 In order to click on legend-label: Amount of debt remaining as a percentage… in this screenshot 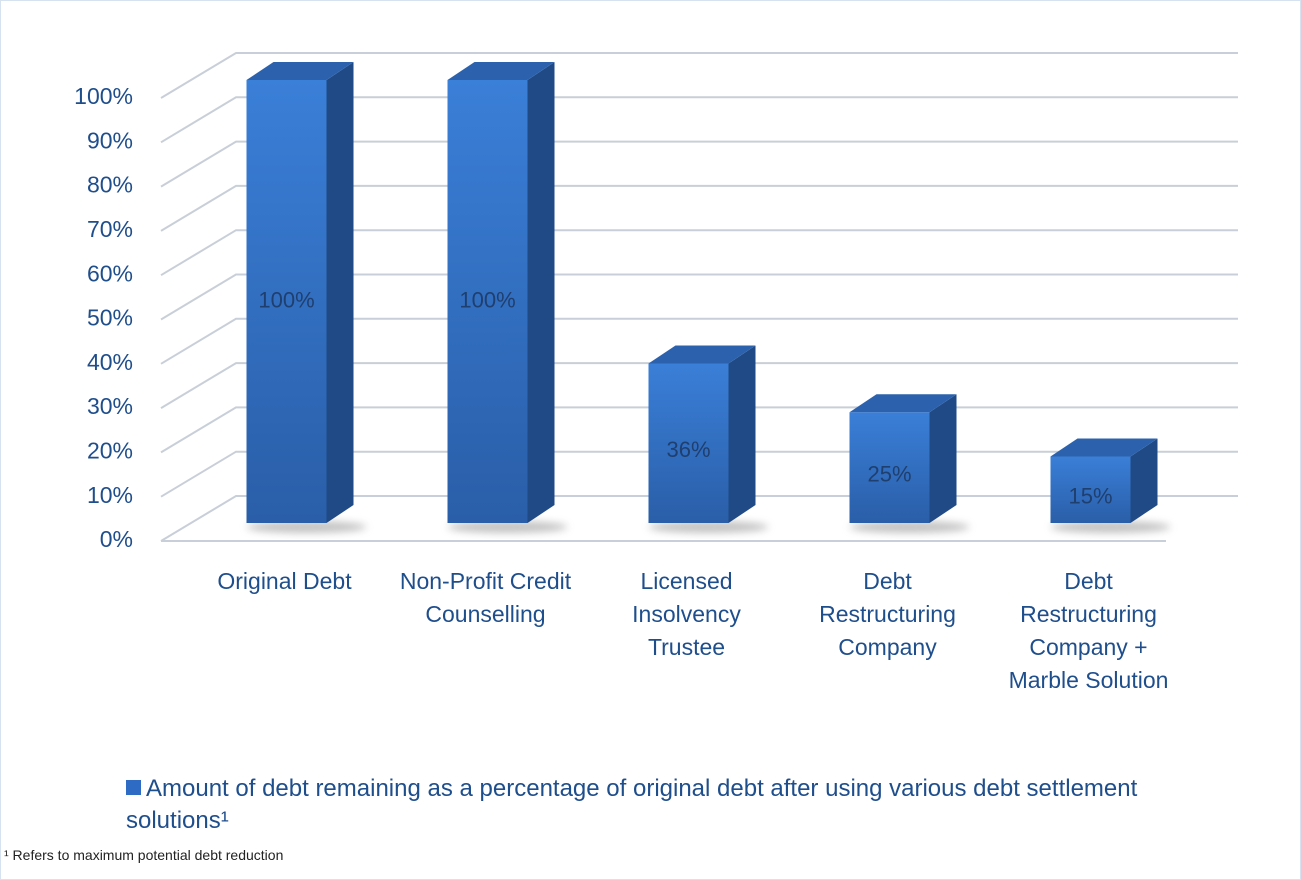, I will do `click(632, 804)`.